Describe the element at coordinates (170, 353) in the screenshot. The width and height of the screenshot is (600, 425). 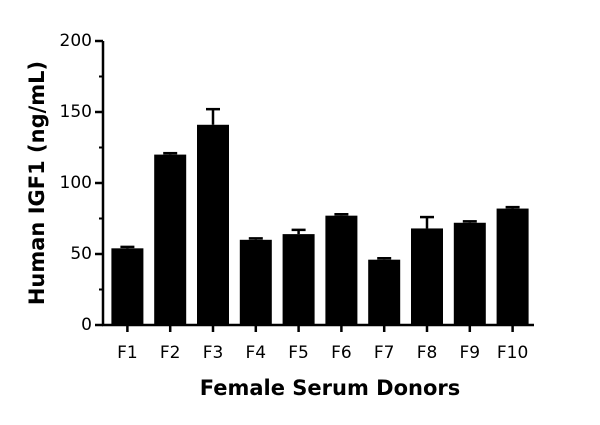
I see `x-tick-label: F2` at that location.